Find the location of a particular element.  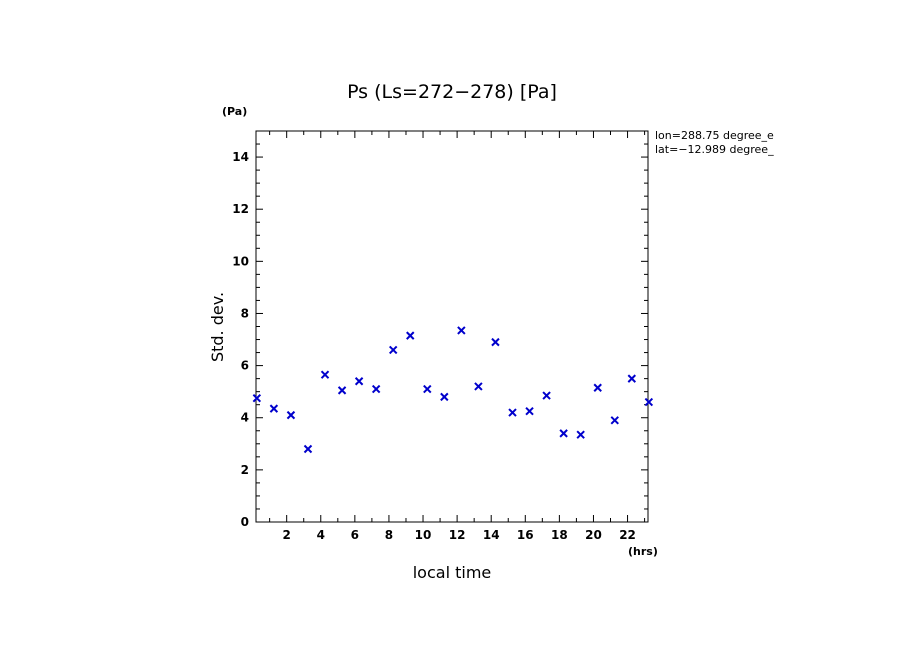

info-line-lon: lon=288.75 degree_e is located at coordinates (714, 135).